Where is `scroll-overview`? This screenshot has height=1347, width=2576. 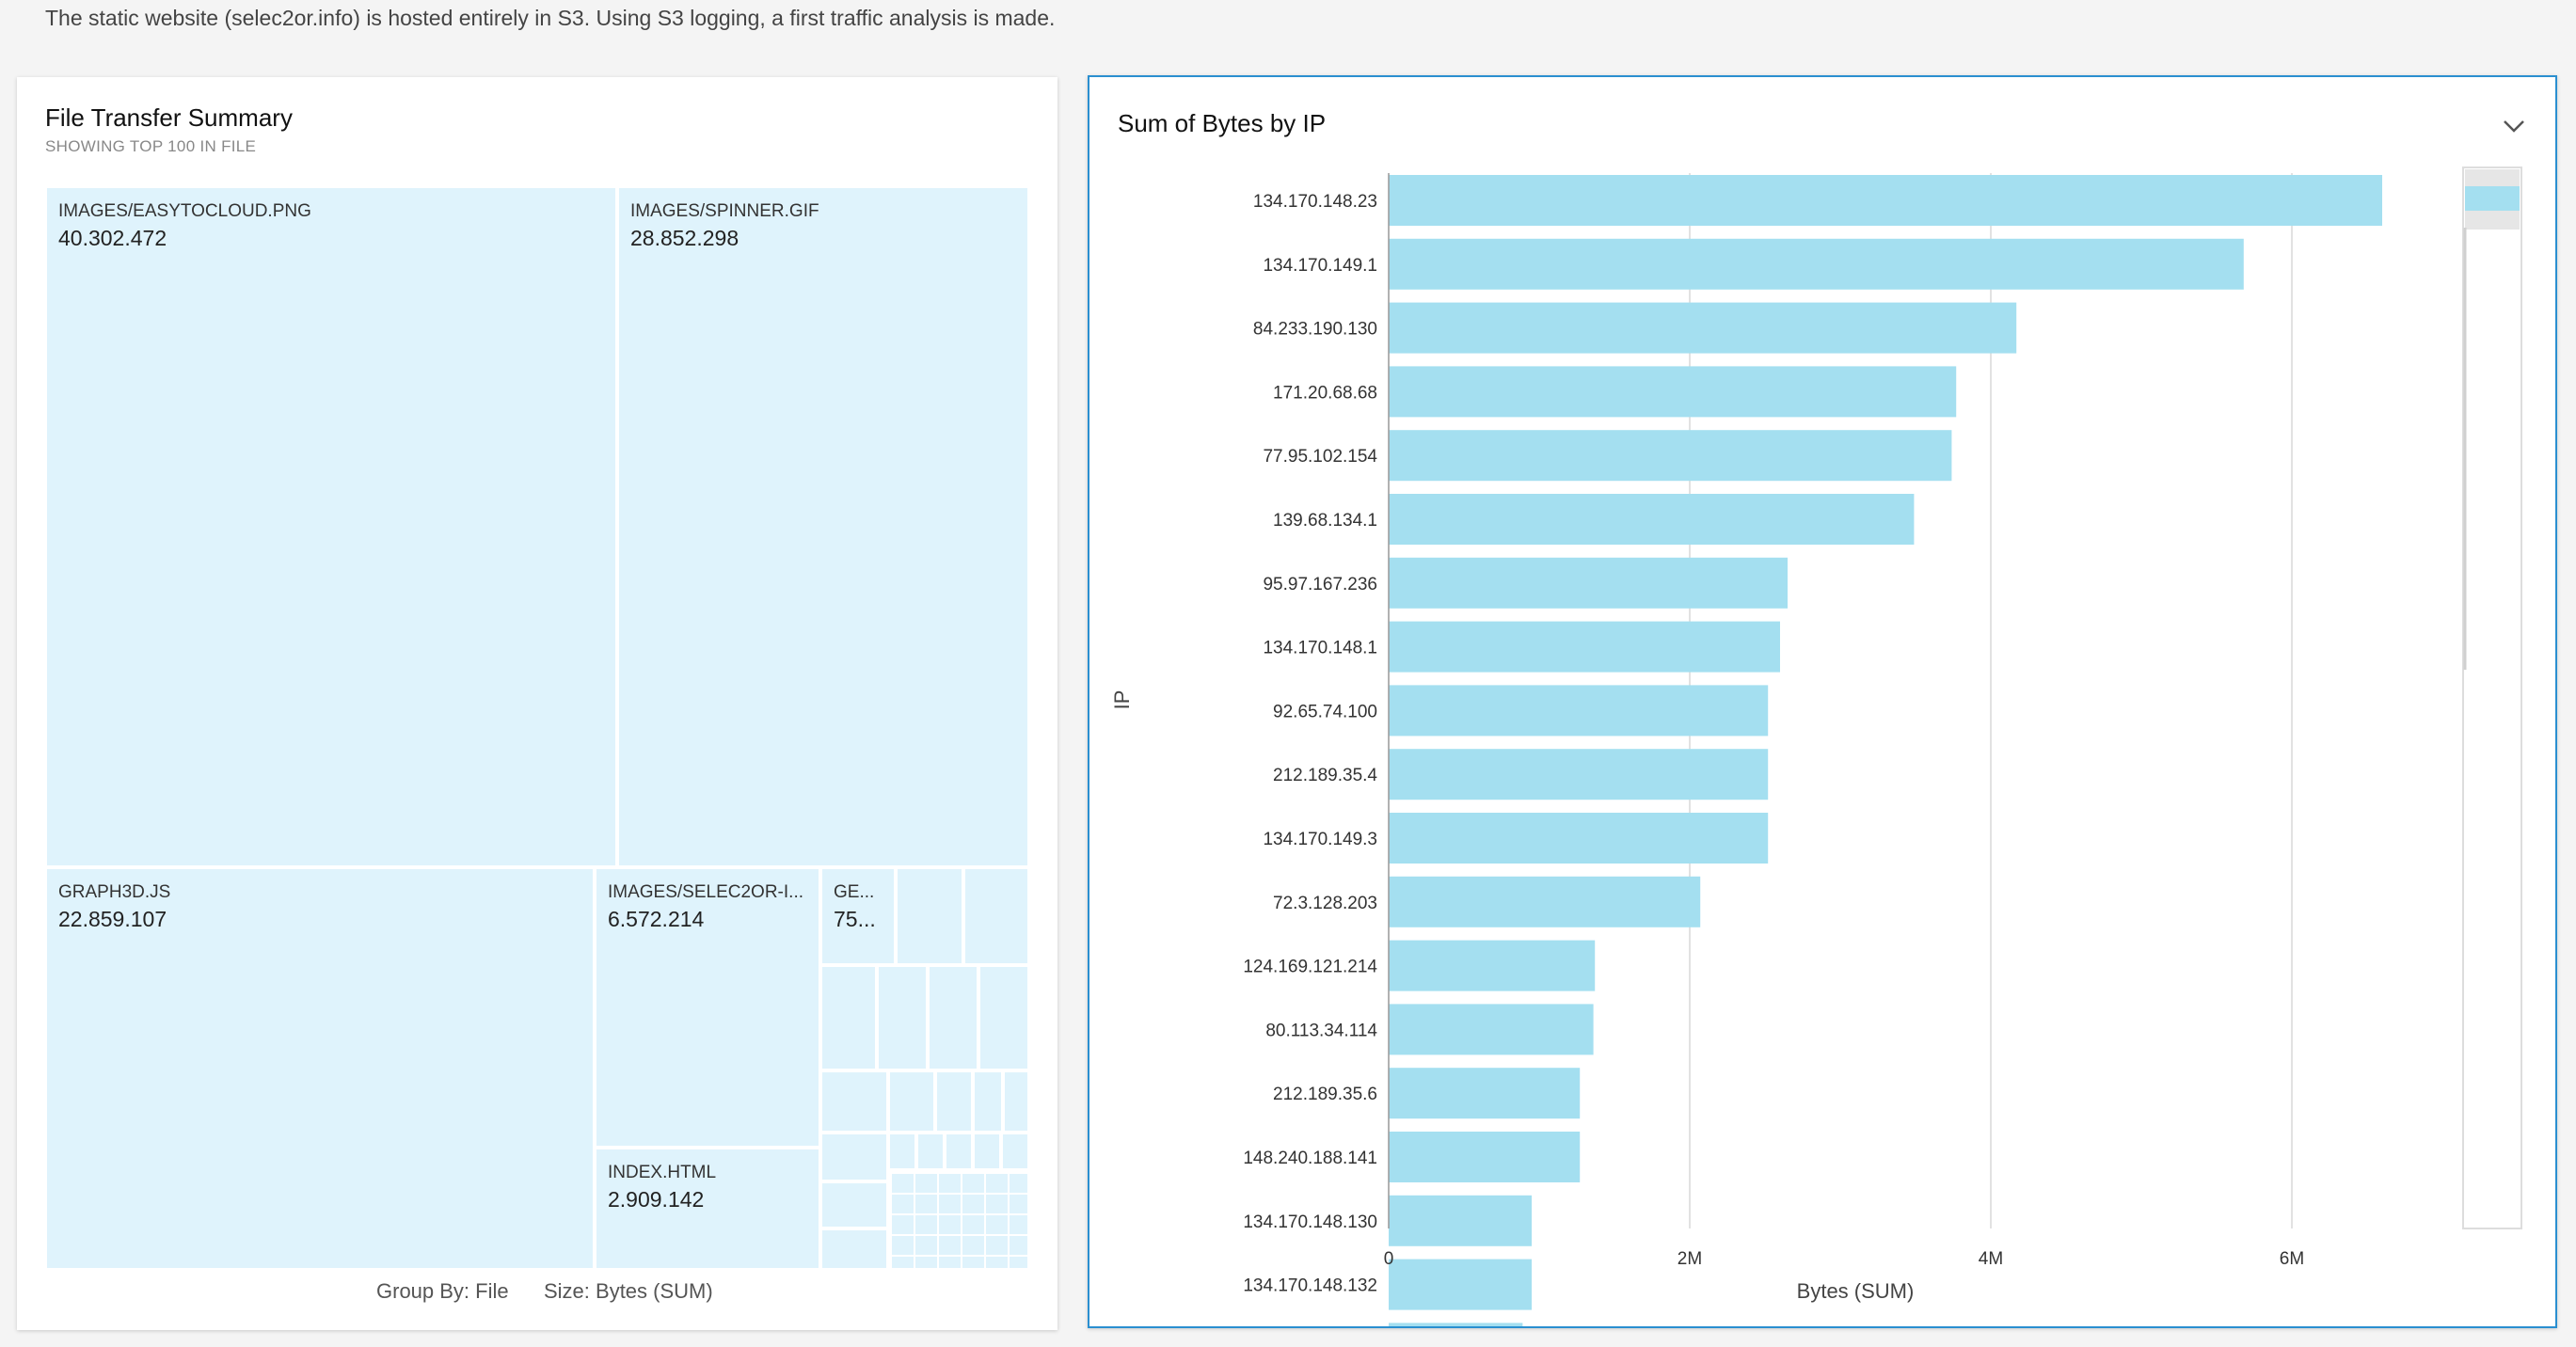 scroll-overview is located at coordinates (2492, 697).